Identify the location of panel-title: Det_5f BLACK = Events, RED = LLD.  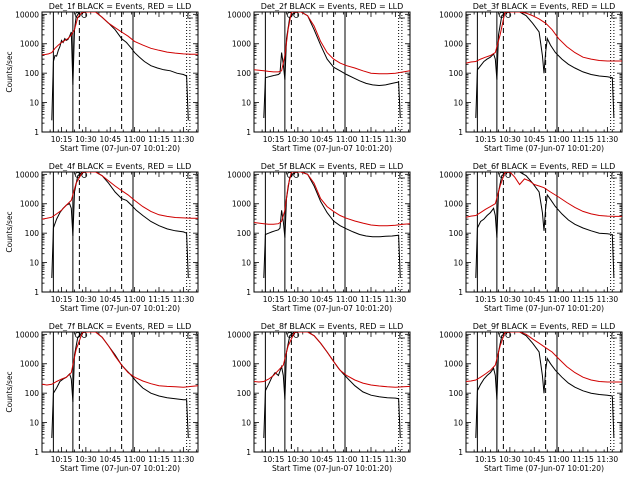
(332, 166).